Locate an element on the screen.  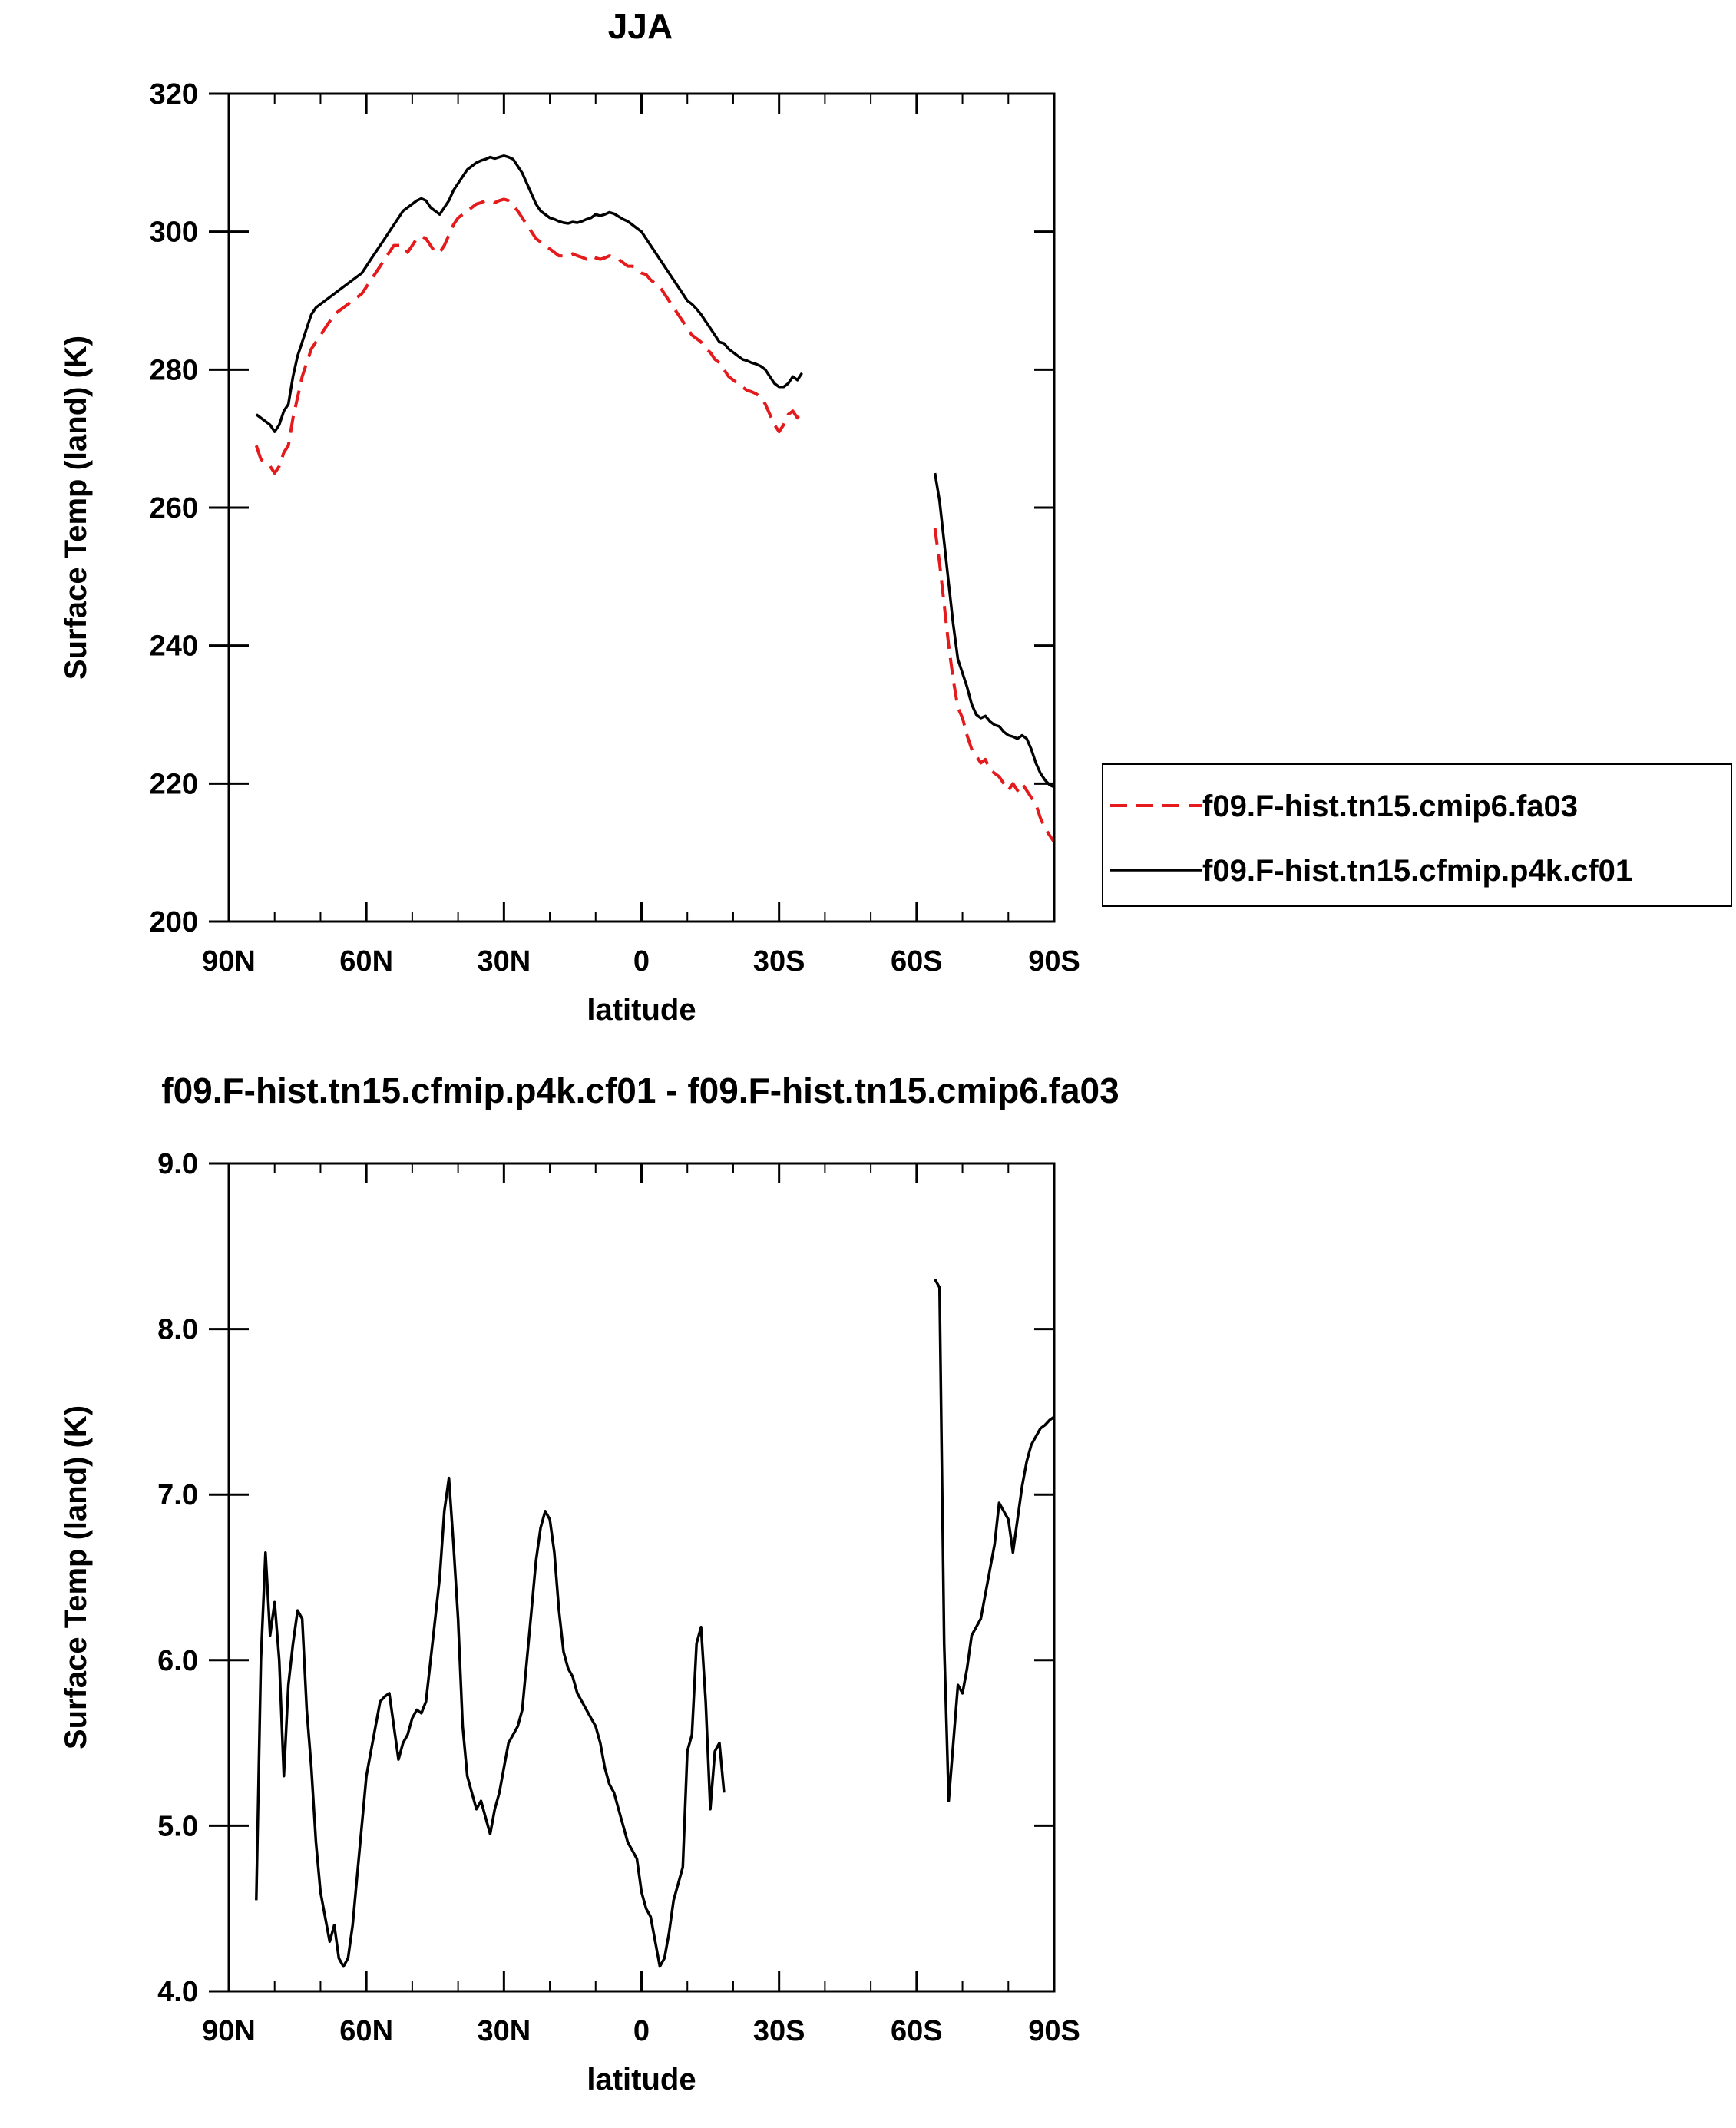
top-xtick-label-4: 30S is located at coordinates (779, 961).